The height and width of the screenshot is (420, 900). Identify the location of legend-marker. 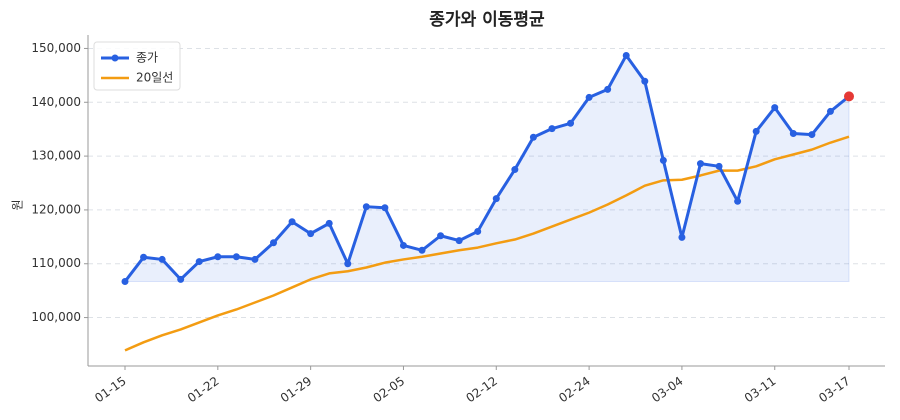
(115, 58).